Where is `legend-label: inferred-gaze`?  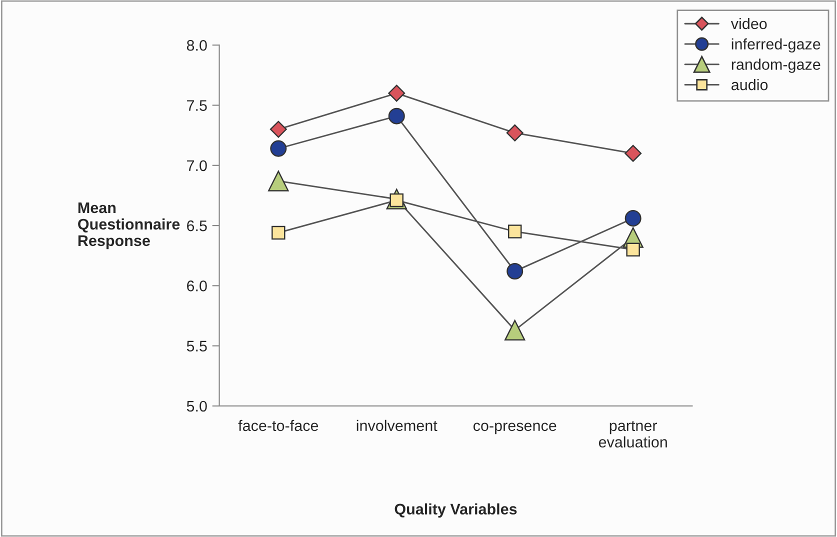
legend-label: inferred-gaze is located at coordinates (776, 45).